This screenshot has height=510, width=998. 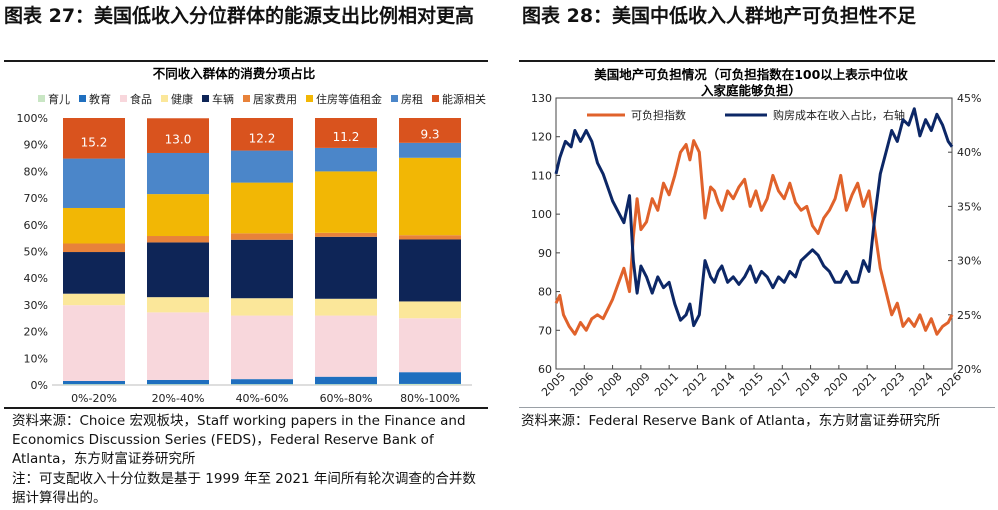 What do you see at coordinates (610, 384) in the screenshot?
I see `x-tick-label: 2008` at bounding box center [610, 384].